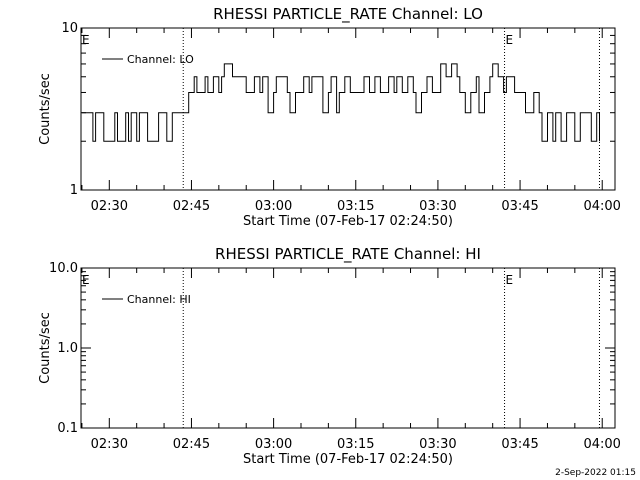 Image resolution: width=640 pixels, height=480 pixels. Describe the element at coordinates (595, 473) in the screenshot. I see `footer-timestamp: 2-Sep-2022 01:15` at that location.